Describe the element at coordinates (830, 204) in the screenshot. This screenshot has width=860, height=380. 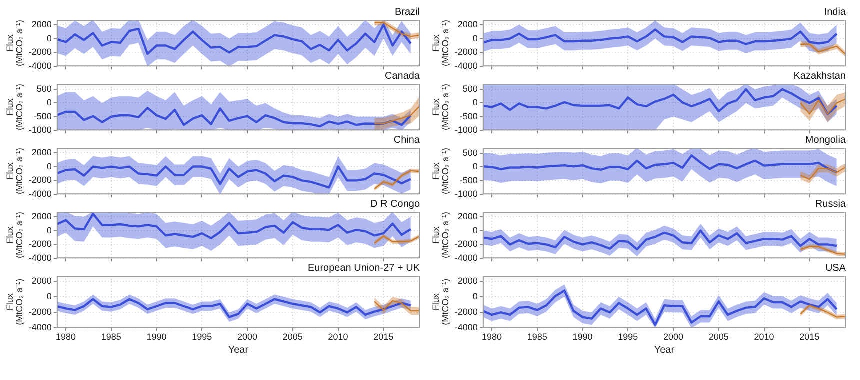
I see `chart-title: Russia` at that location.